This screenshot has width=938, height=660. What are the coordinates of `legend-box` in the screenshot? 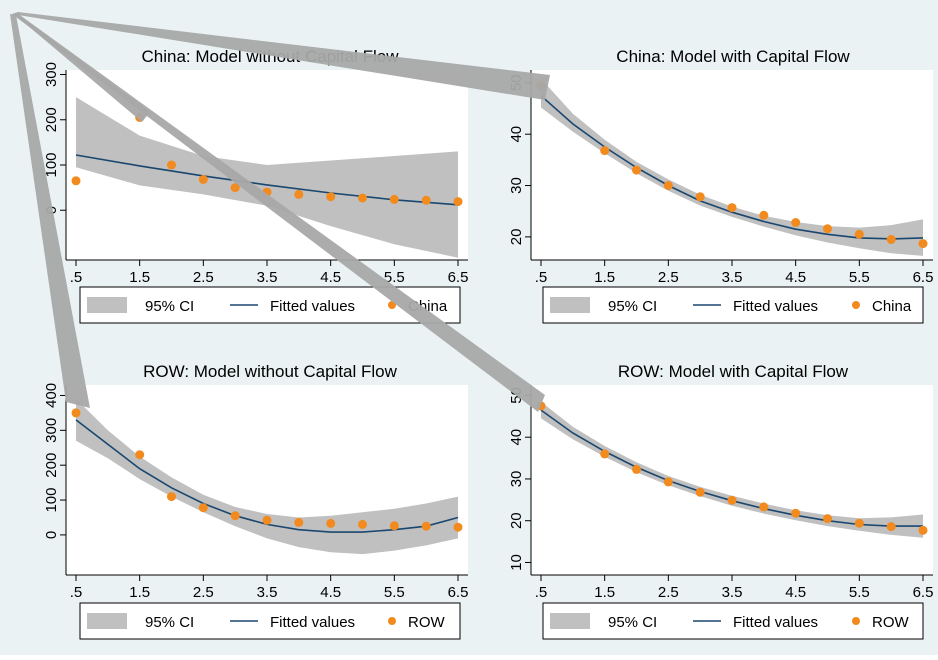 It's located at (270, 621).